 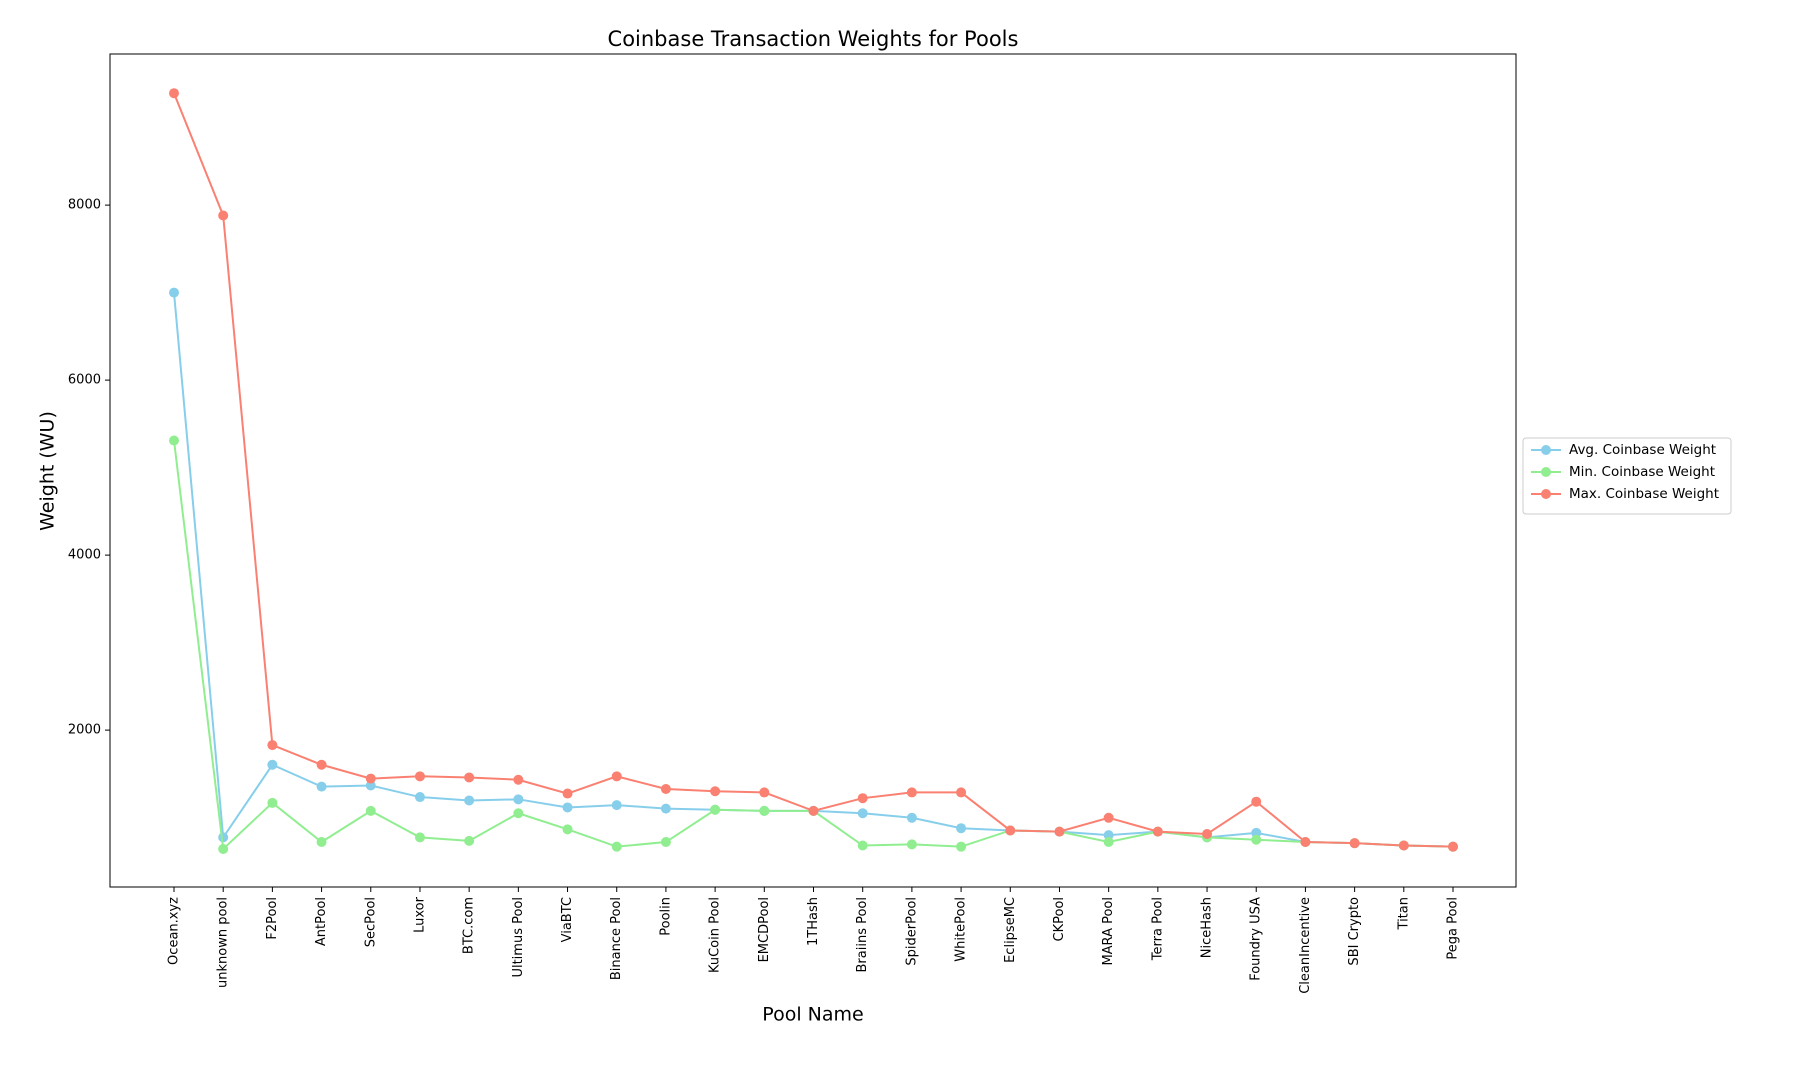 What do you see at coordinates (469, 925) in the screenshot?
I see `x-tick-label: BTC.com` at bounding box center [469, 925].